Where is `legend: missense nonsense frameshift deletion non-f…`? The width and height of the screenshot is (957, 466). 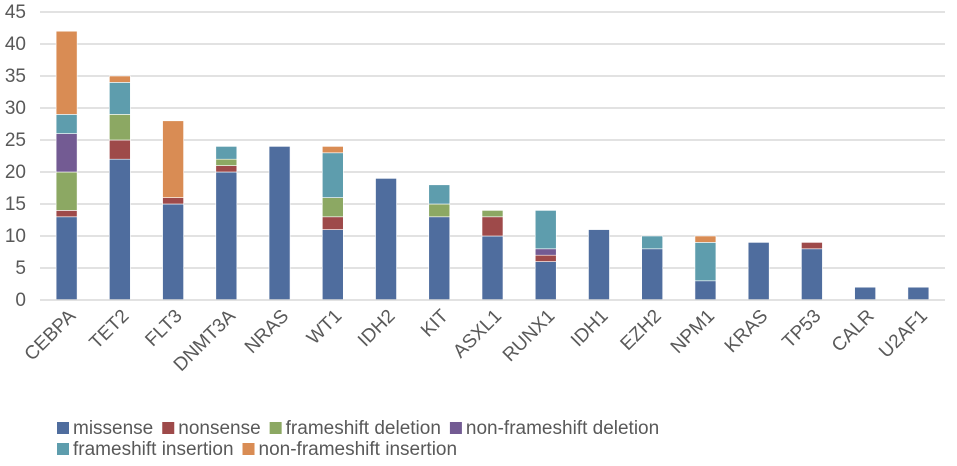
legend: missense nonsense frameshift deletion non-f… is located at coordinates (358, 439).